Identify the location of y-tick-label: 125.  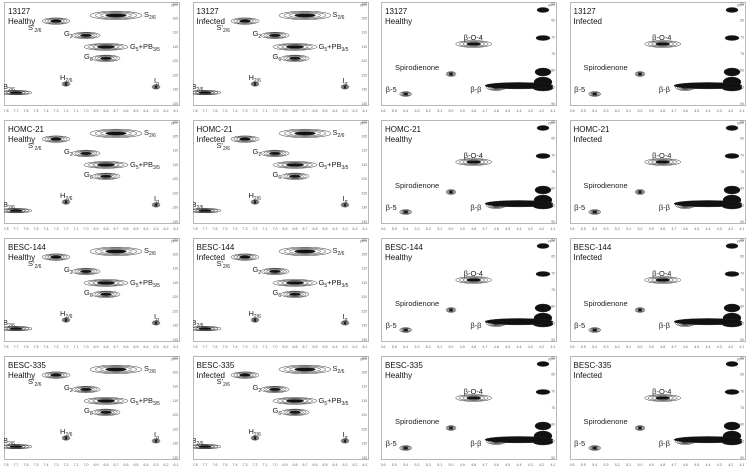
(364, 429).